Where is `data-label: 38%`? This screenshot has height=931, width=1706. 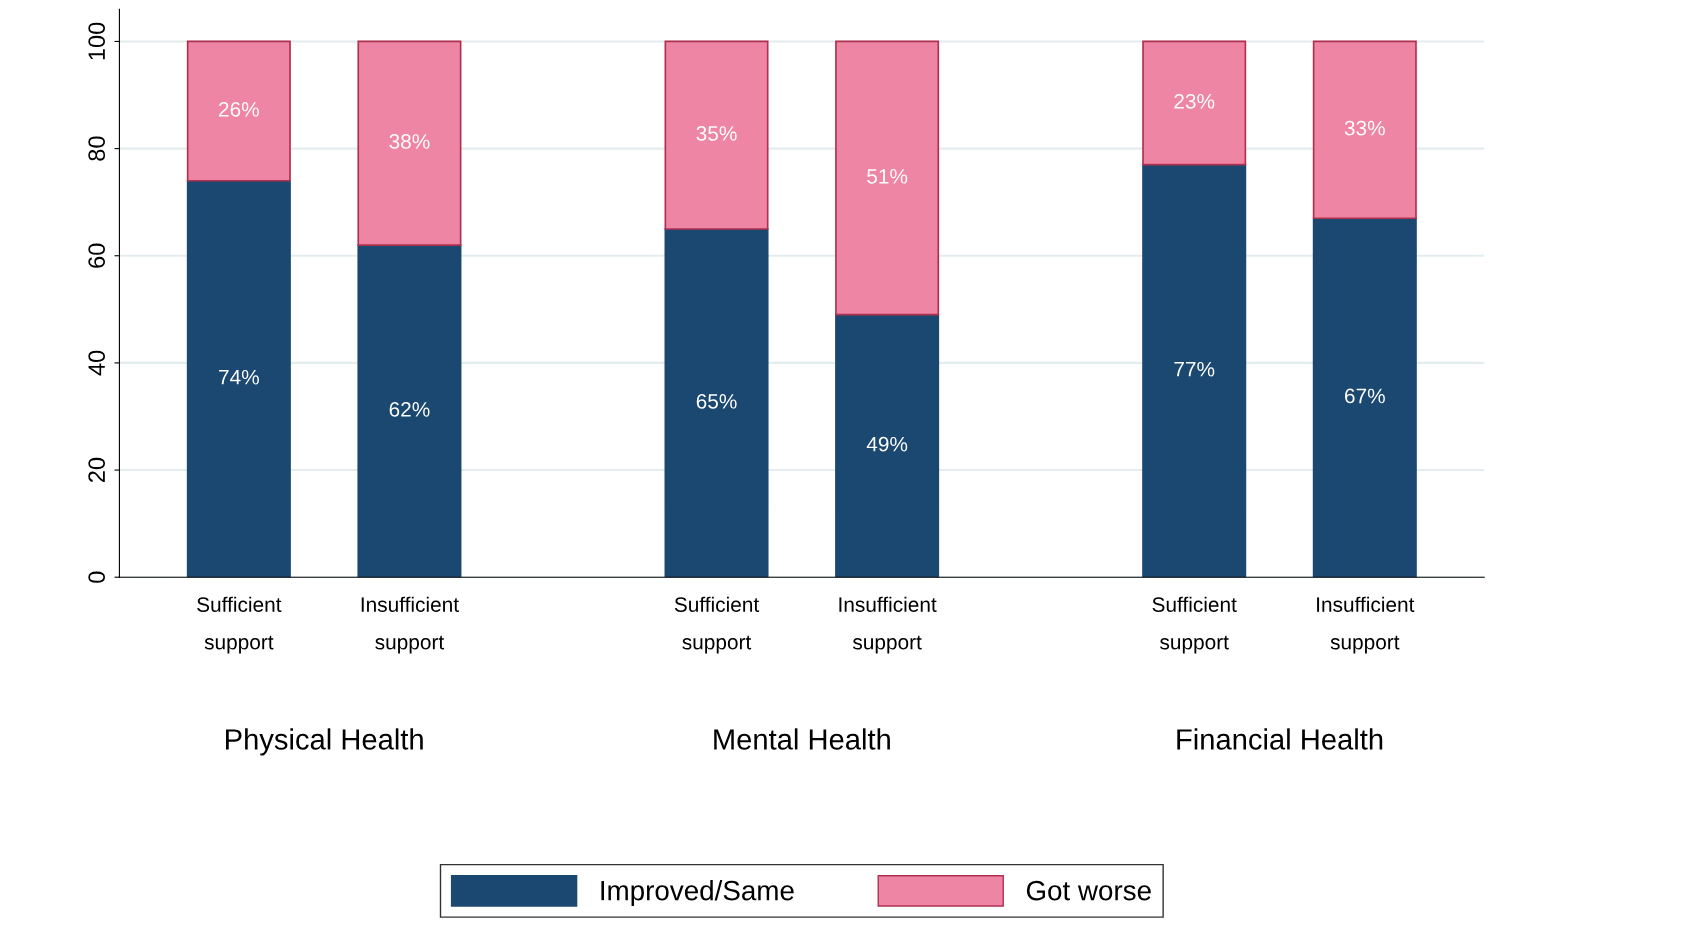
data-label: 38% is located at coordinates (409, 141).